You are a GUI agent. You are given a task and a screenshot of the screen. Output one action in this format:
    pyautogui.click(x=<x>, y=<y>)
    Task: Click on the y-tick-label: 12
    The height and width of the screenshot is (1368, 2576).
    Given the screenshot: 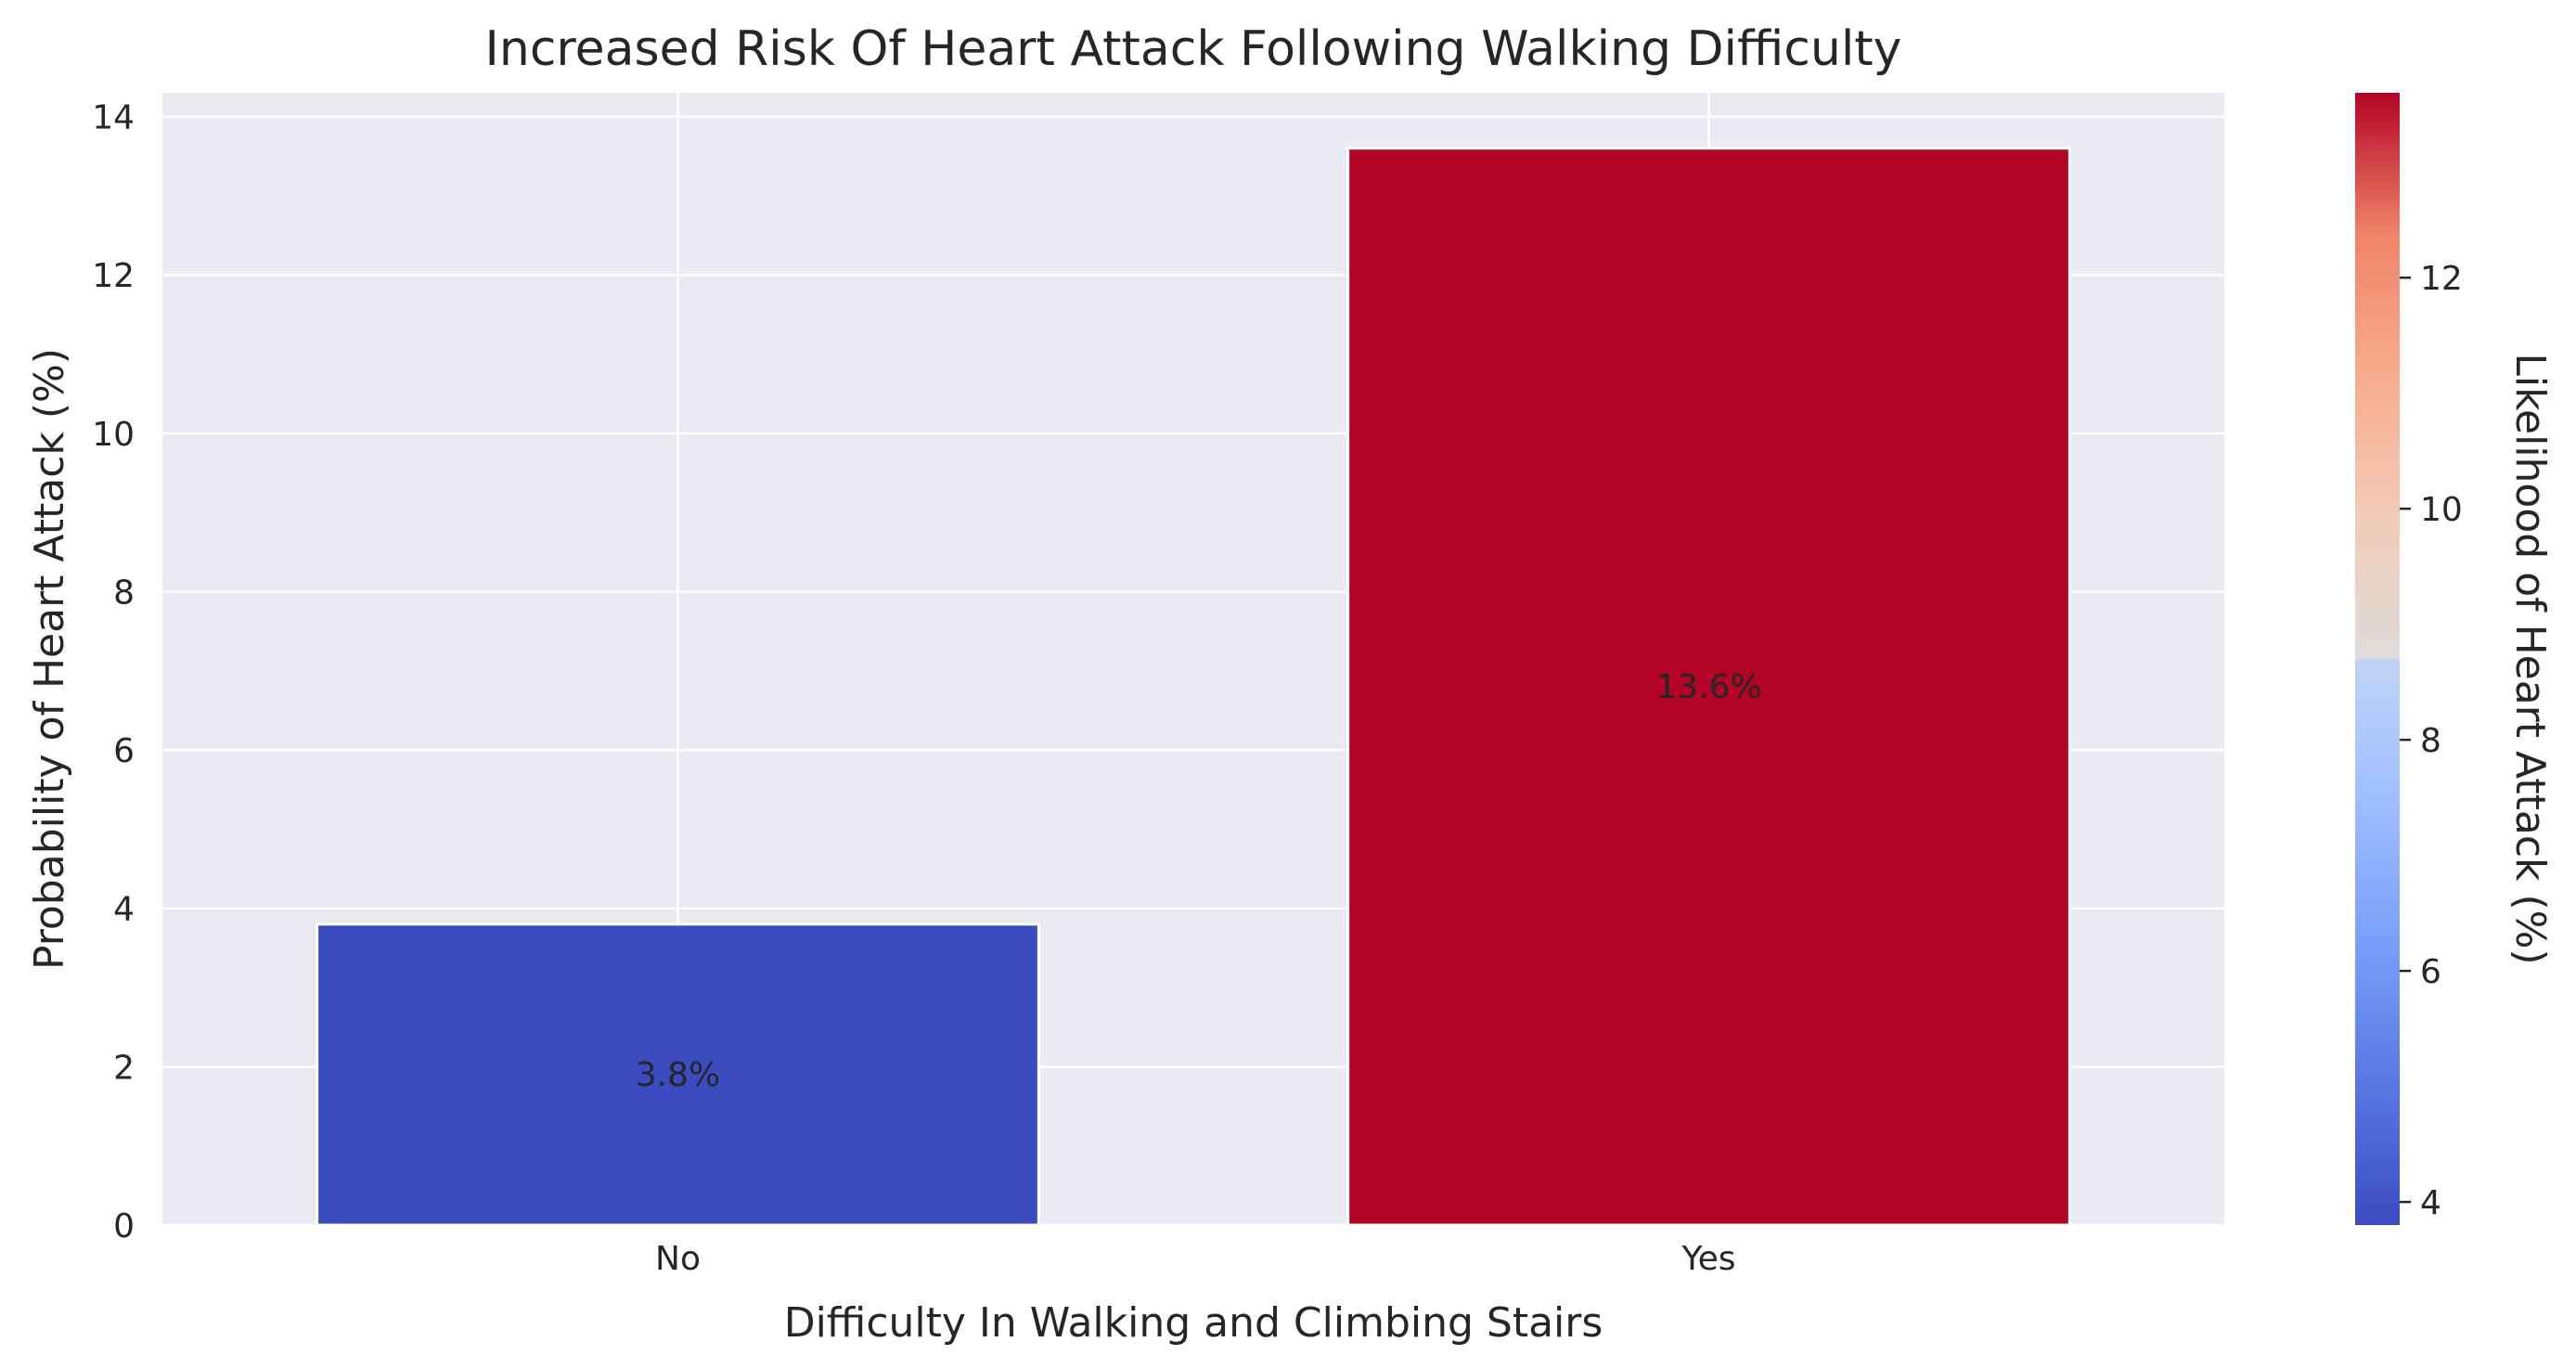 What is the action you would take?
    pyautogui.click(x=114, y=276)
    